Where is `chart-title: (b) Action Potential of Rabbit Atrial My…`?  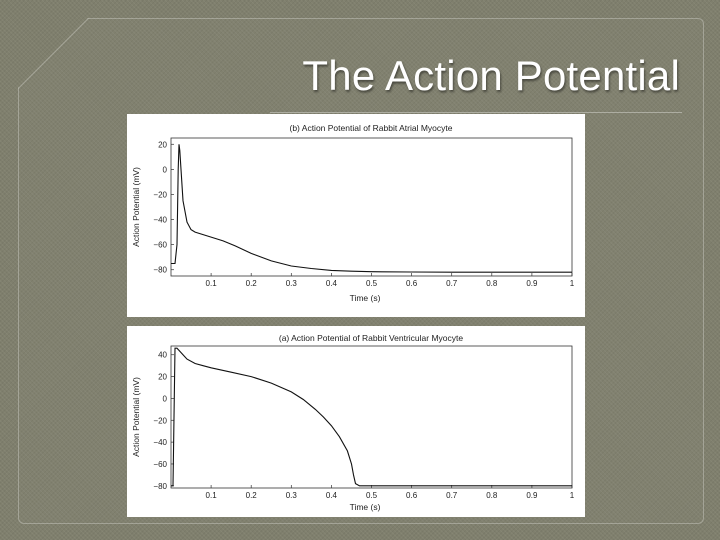
chart-title: (b) Action Potential of Rabbit Atrial My… is located at coordinates (371, 128).